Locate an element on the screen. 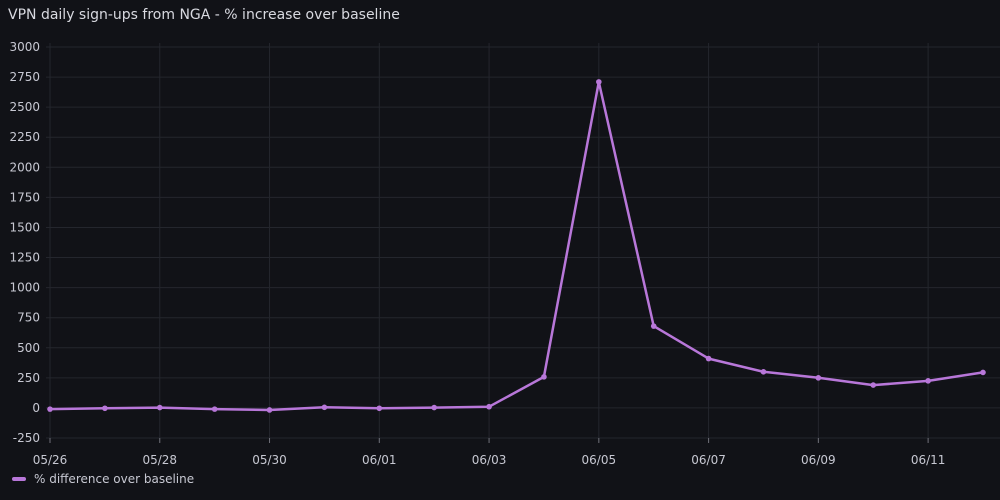  y-tick-label: 2250 is located at coordinates (24, 137).